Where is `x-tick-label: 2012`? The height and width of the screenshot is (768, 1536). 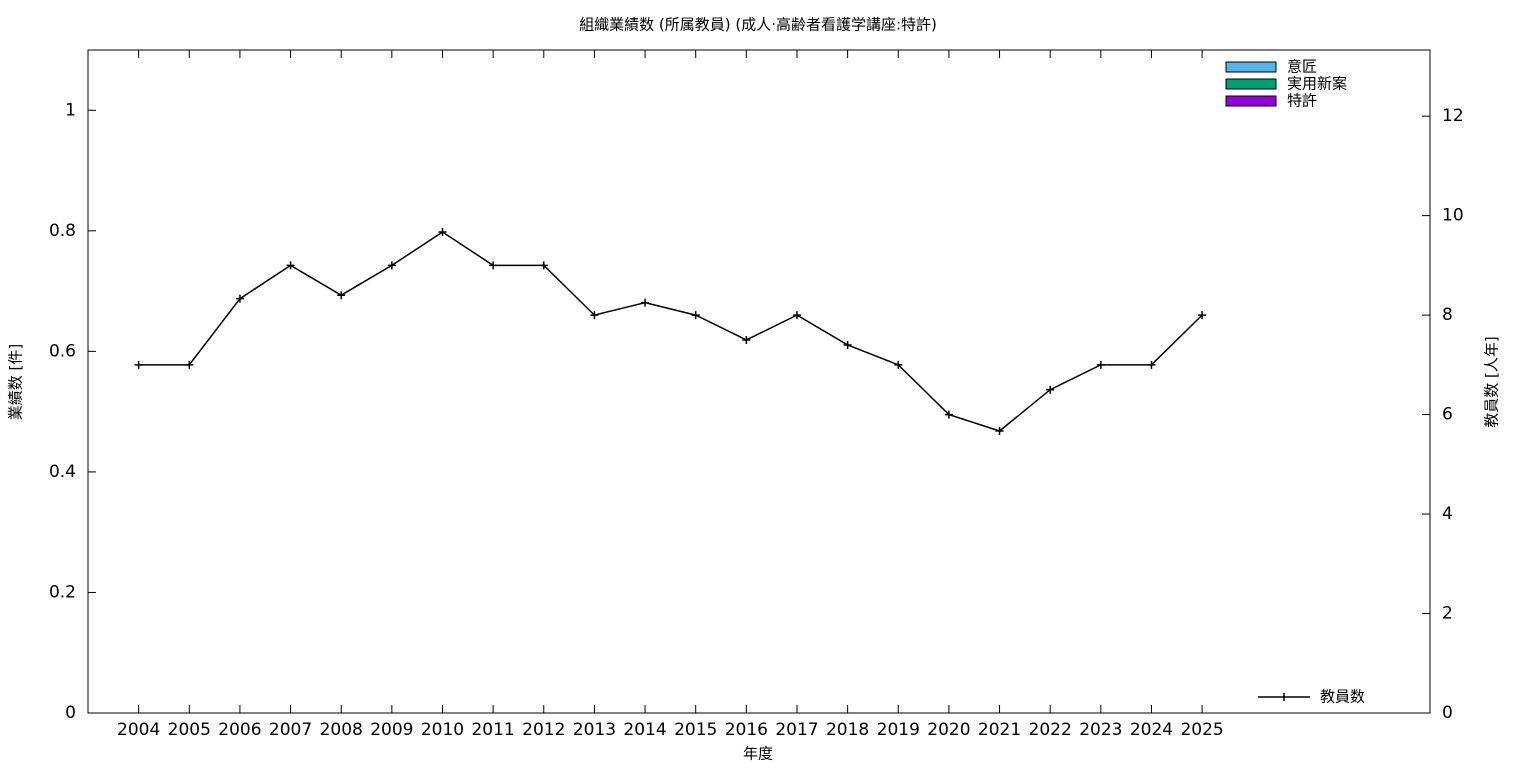
x-tick-label: 2012 is located at coordinates (543, 730).